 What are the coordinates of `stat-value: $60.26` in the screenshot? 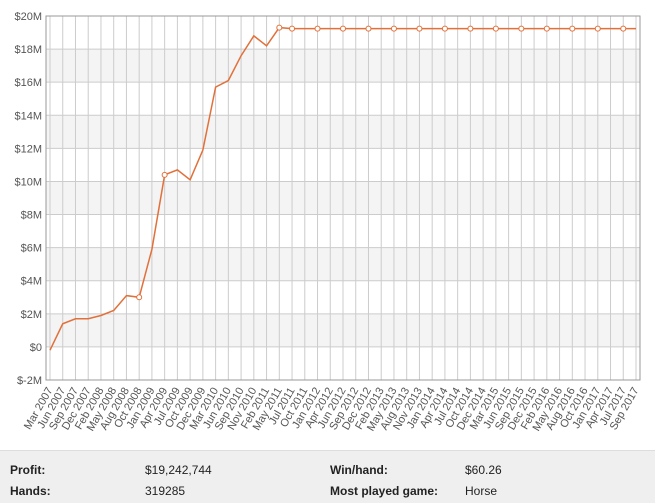 It's located at (483, 470).